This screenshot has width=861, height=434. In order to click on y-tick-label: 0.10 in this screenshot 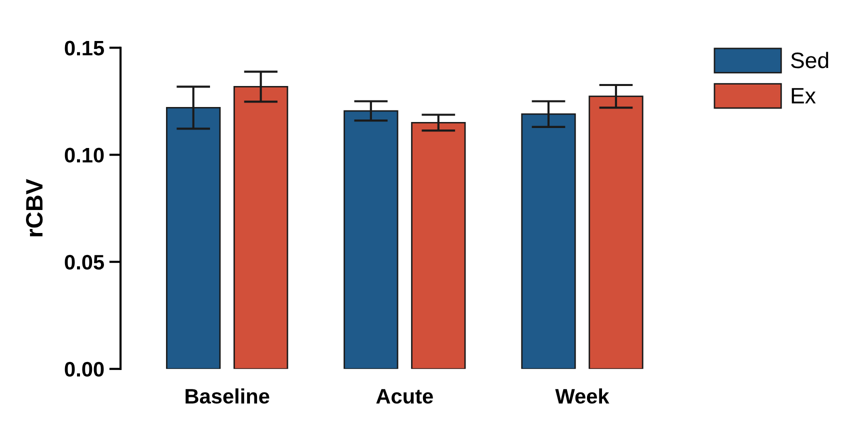, I will do `click(84, 155)`.